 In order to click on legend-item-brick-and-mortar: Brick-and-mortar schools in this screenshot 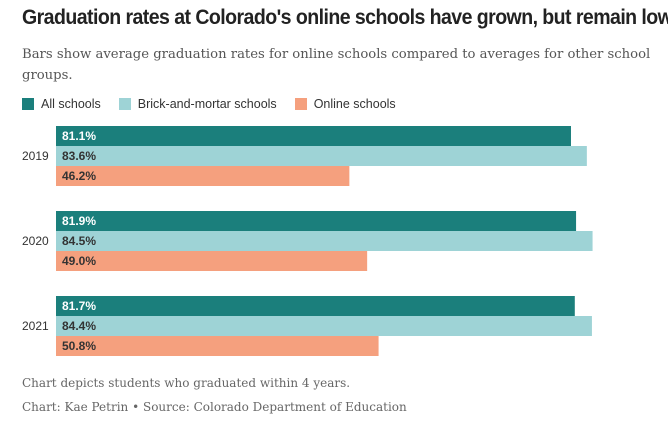, I will do `click(197, 104)`.